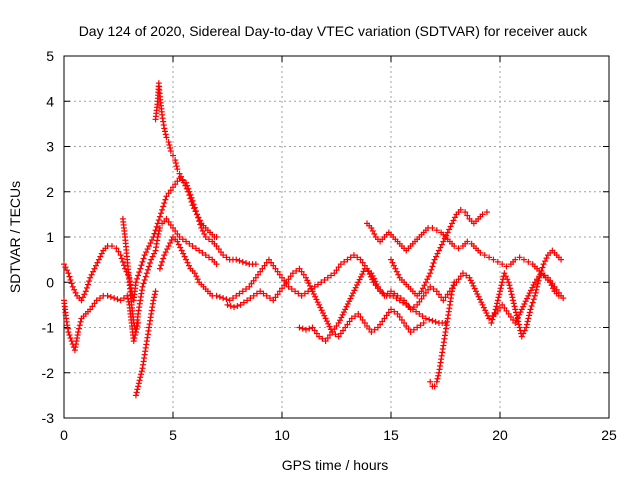 The height and width of the screenshot is (480, 640). I want to click on series-track-b, so click(160, 239).